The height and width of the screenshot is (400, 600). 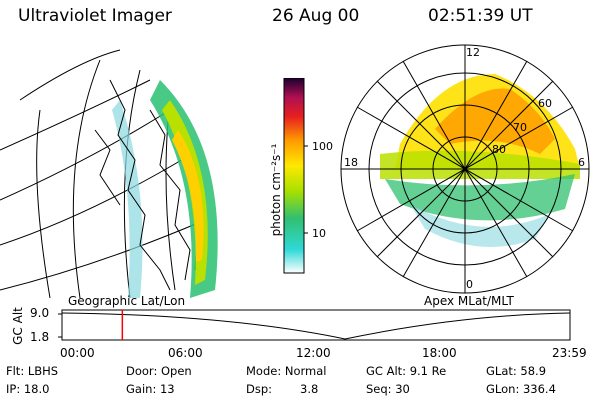 I want to click on window-title: Ultraviolet Imager, so click(x=95, y=16).